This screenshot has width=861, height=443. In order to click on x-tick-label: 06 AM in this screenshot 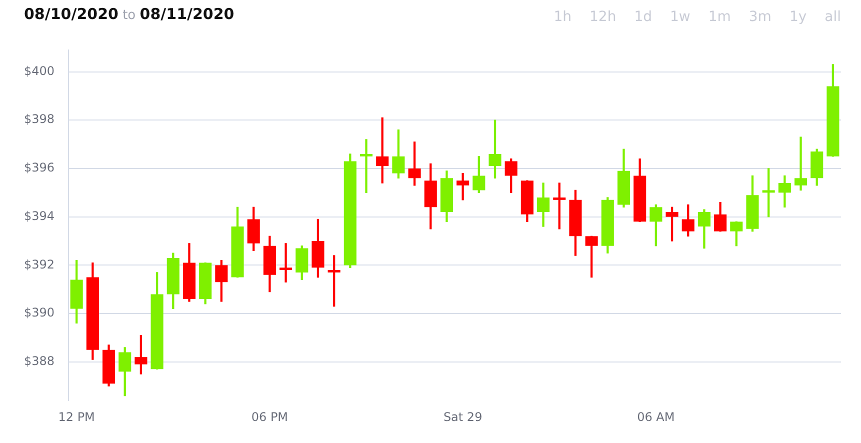, I will do `click(656, 417)`.